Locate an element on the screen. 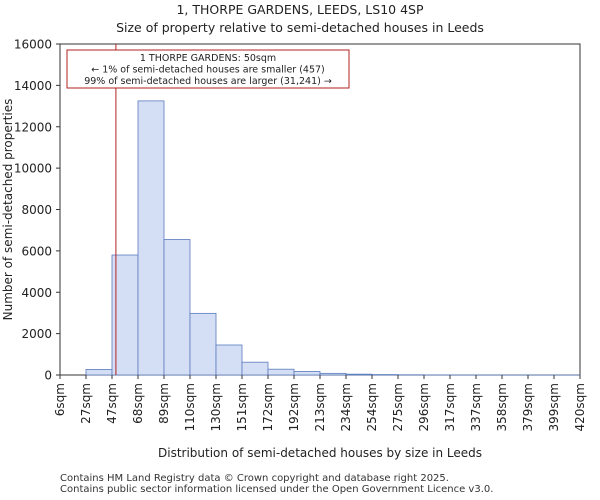  x-tick-label: 68sqm is located at coordinates (138, 403).